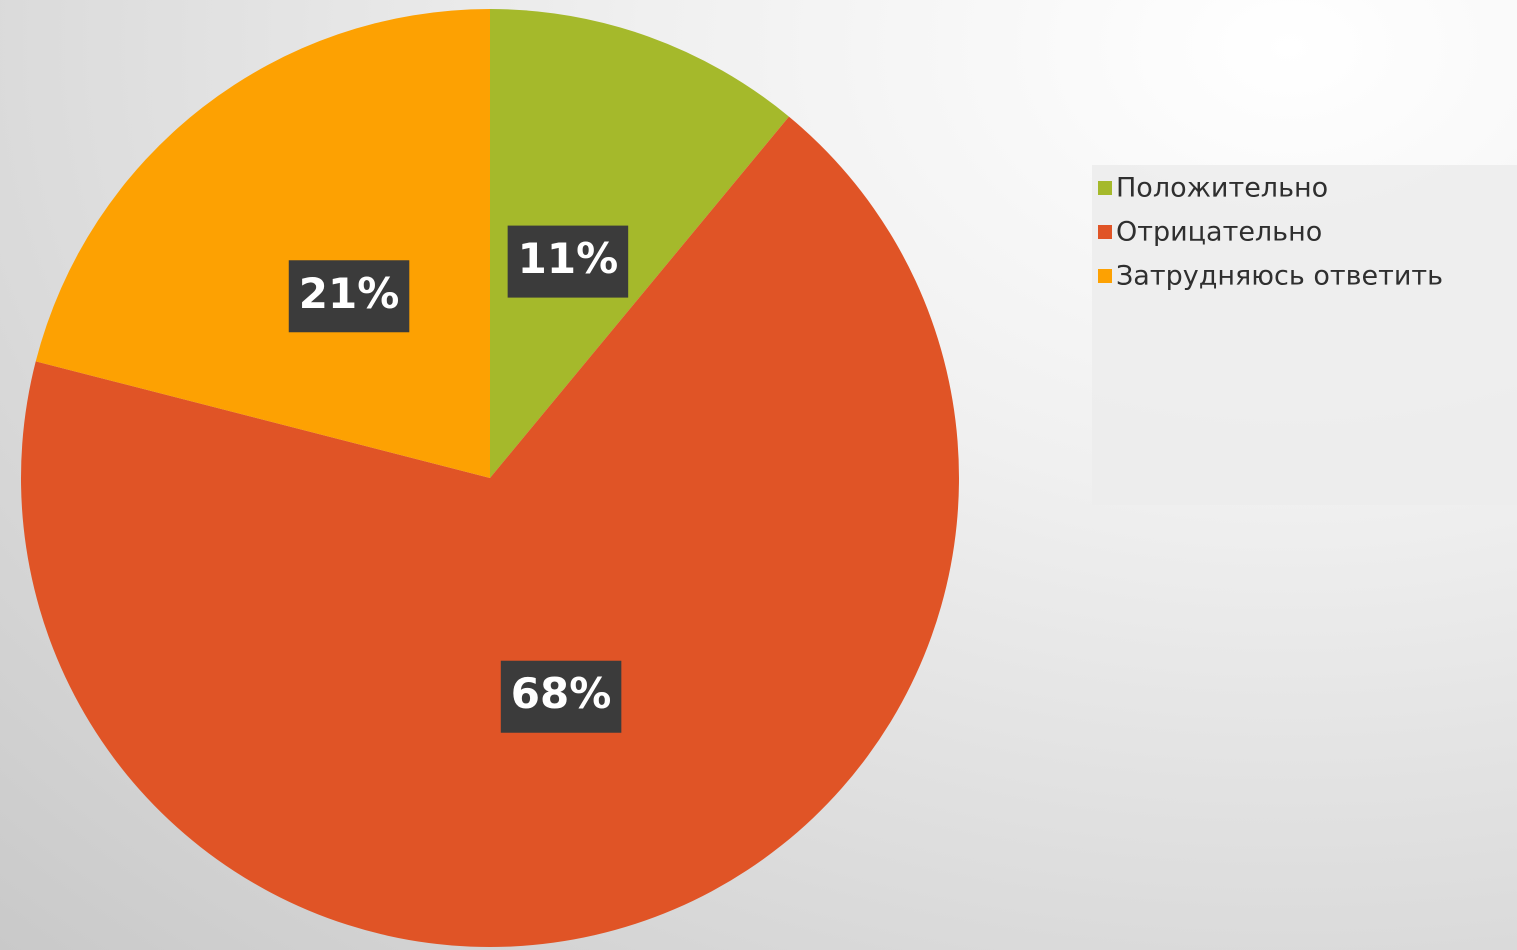  Describe the element at coordinates (1219, 232) in the screenshot. I see `legend-label: Отрицательно` at that location.